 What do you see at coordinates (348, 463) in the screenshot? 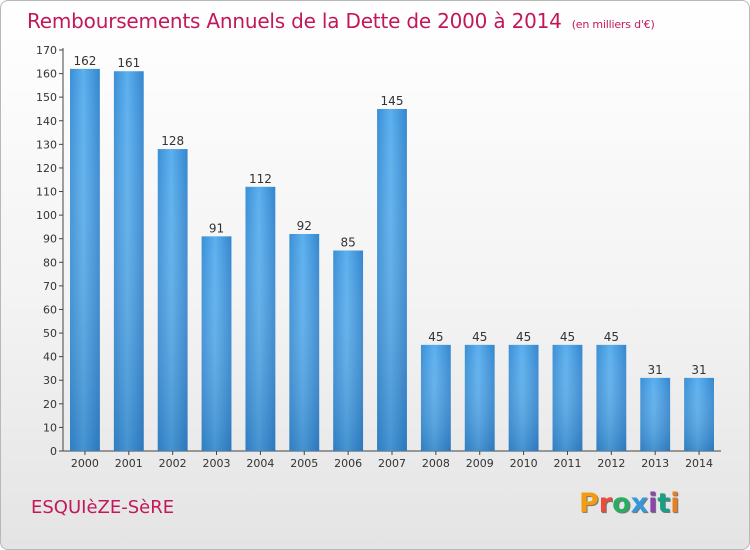
I see `x-tick-label: 2006` at bounding box center [348, 463].